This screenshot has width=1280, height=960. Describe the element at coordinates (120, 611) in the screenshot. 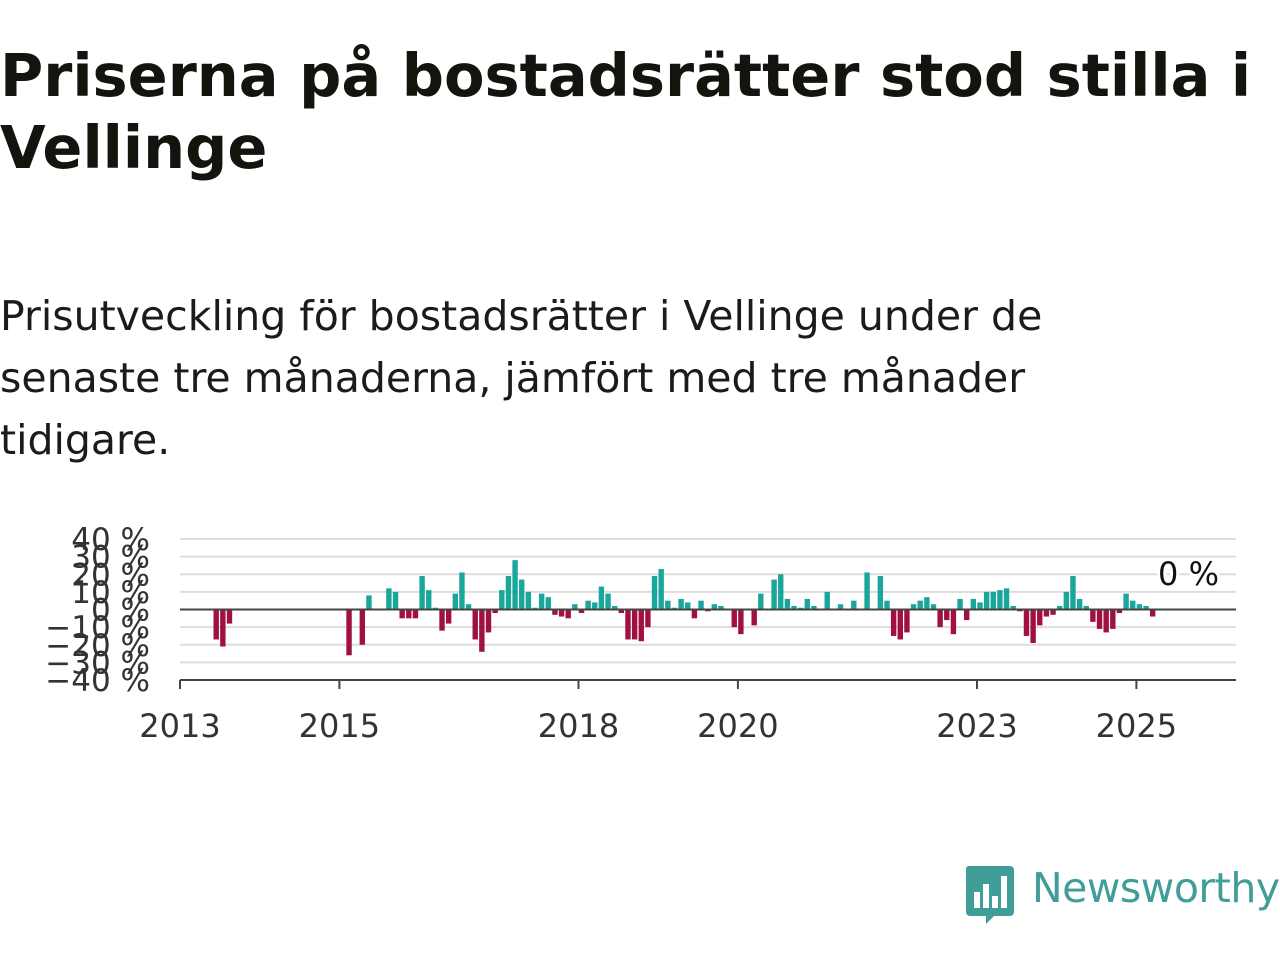

I see `y-tick-label: 0 %` at that location.